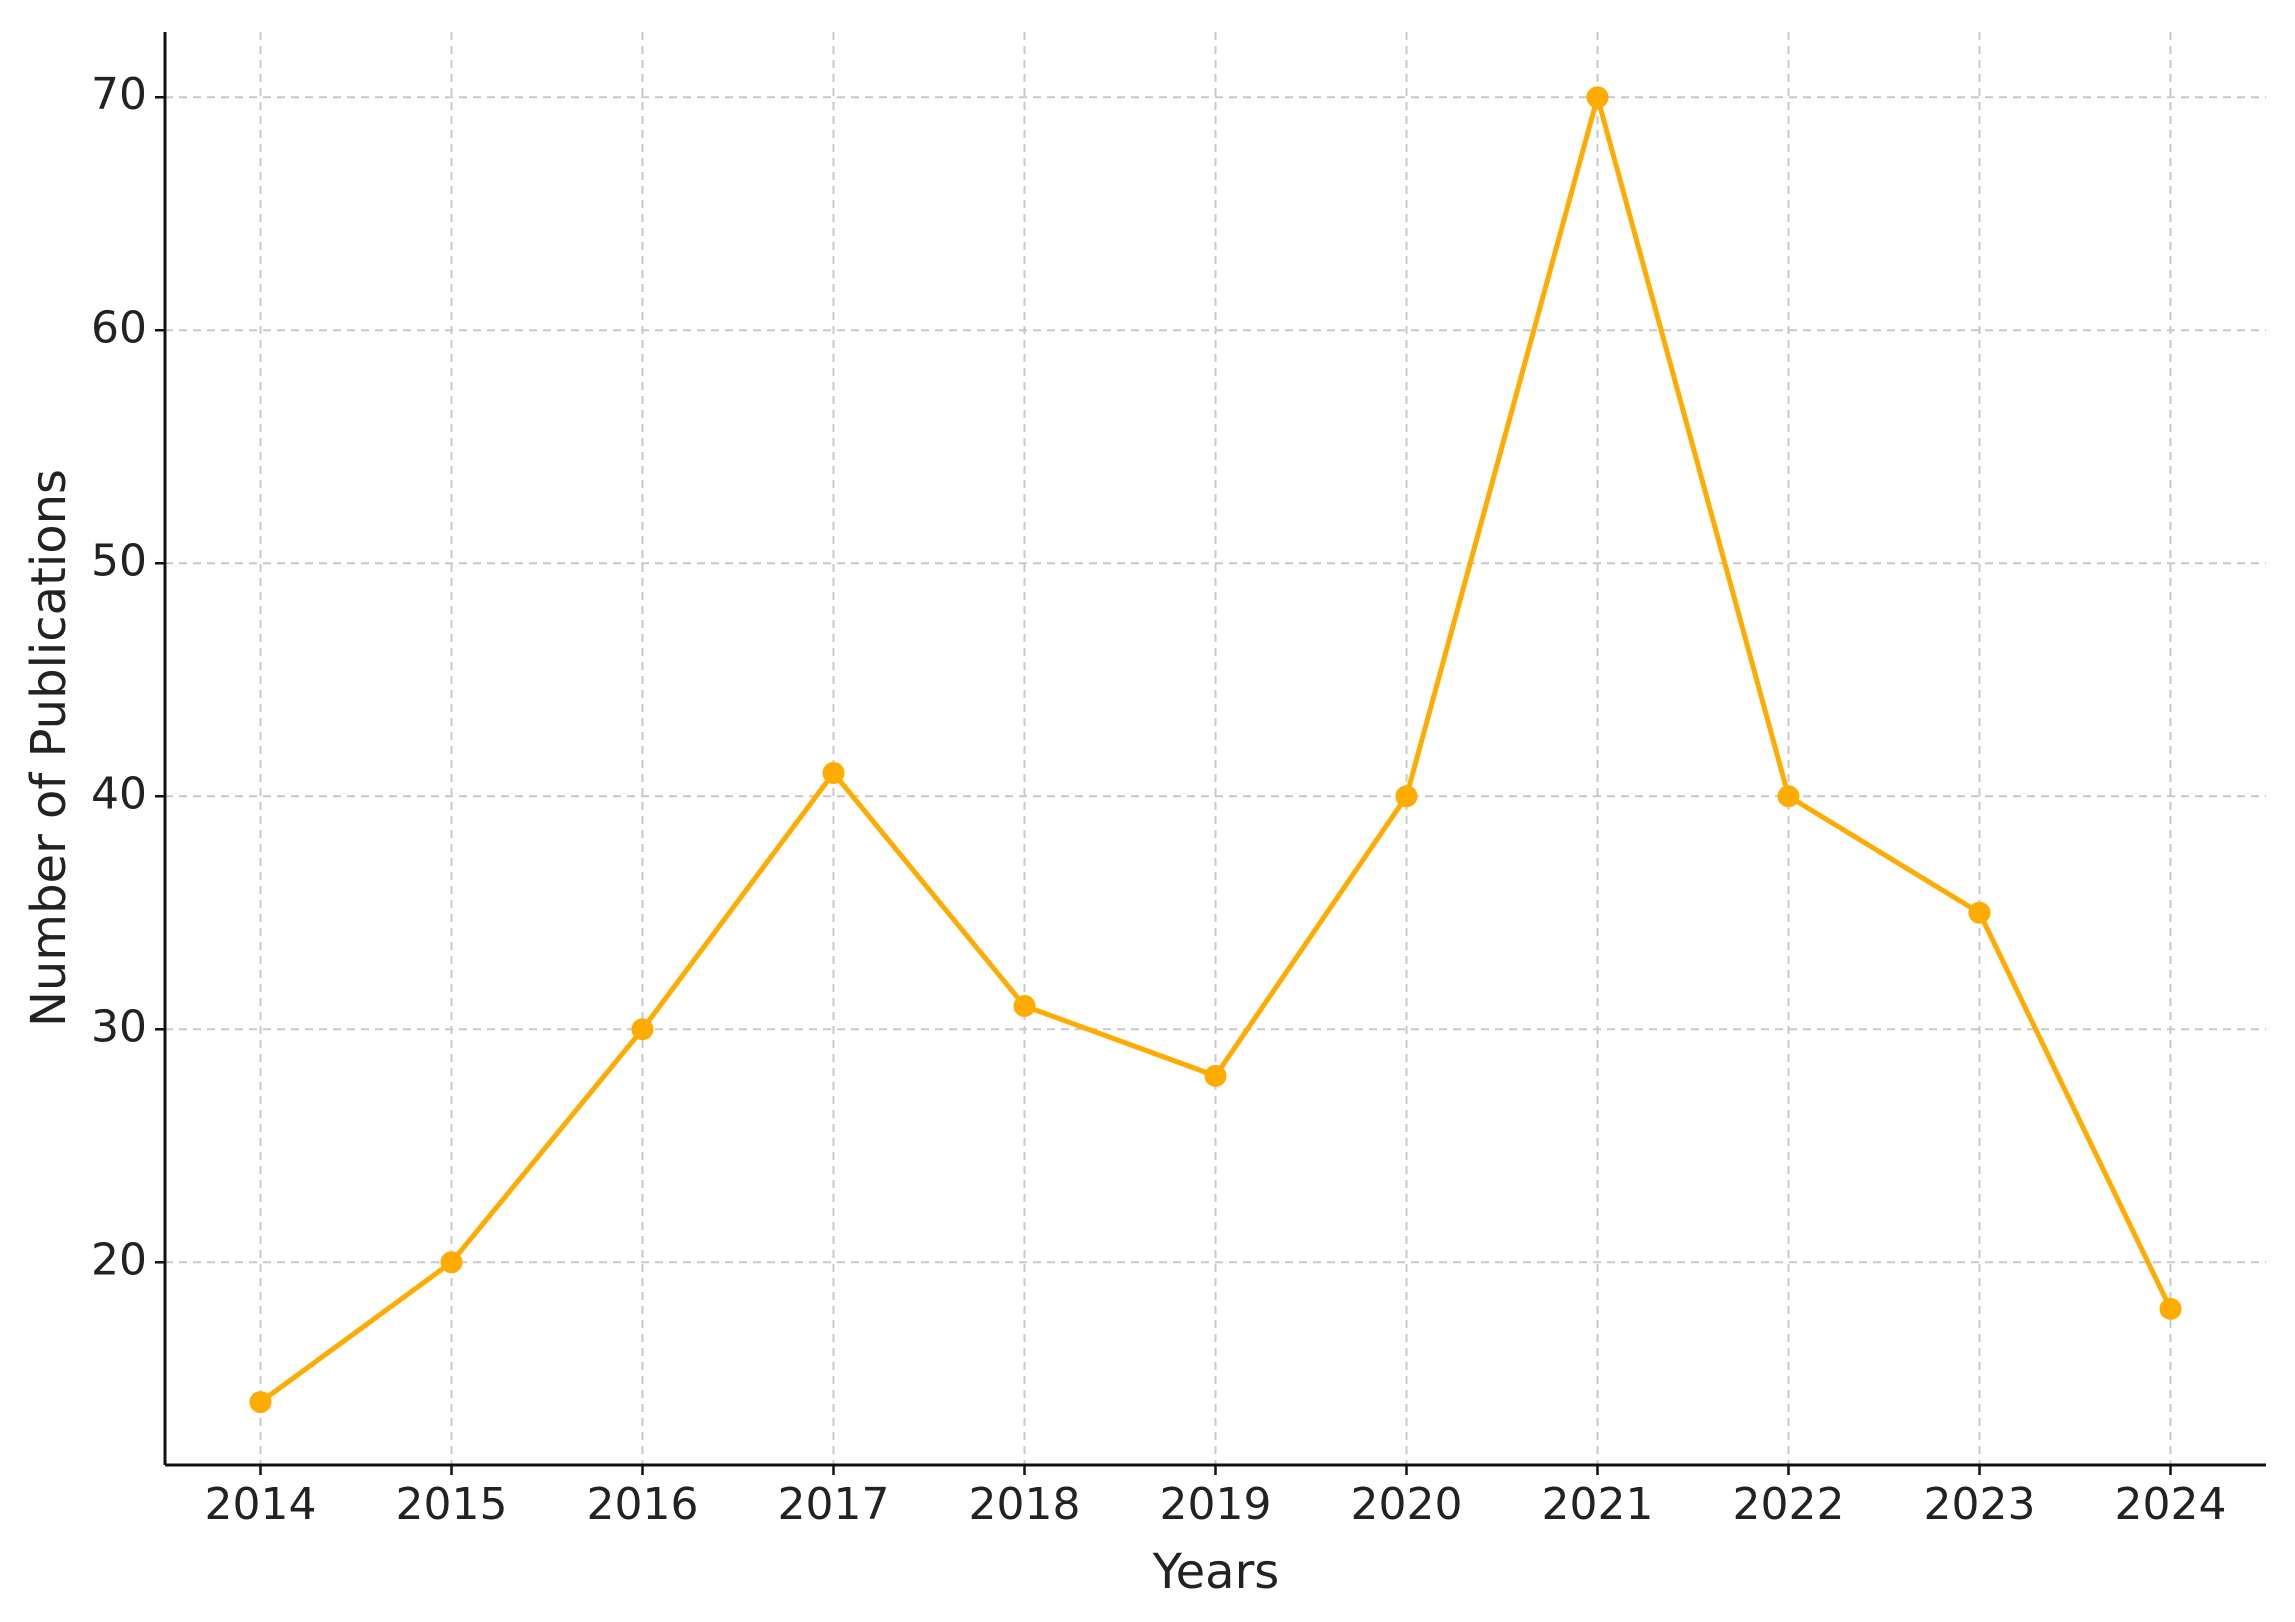 The width and height of the screenshot is (2295, 1622). I want to click on y-tick-label: 50, so click(119, 560).